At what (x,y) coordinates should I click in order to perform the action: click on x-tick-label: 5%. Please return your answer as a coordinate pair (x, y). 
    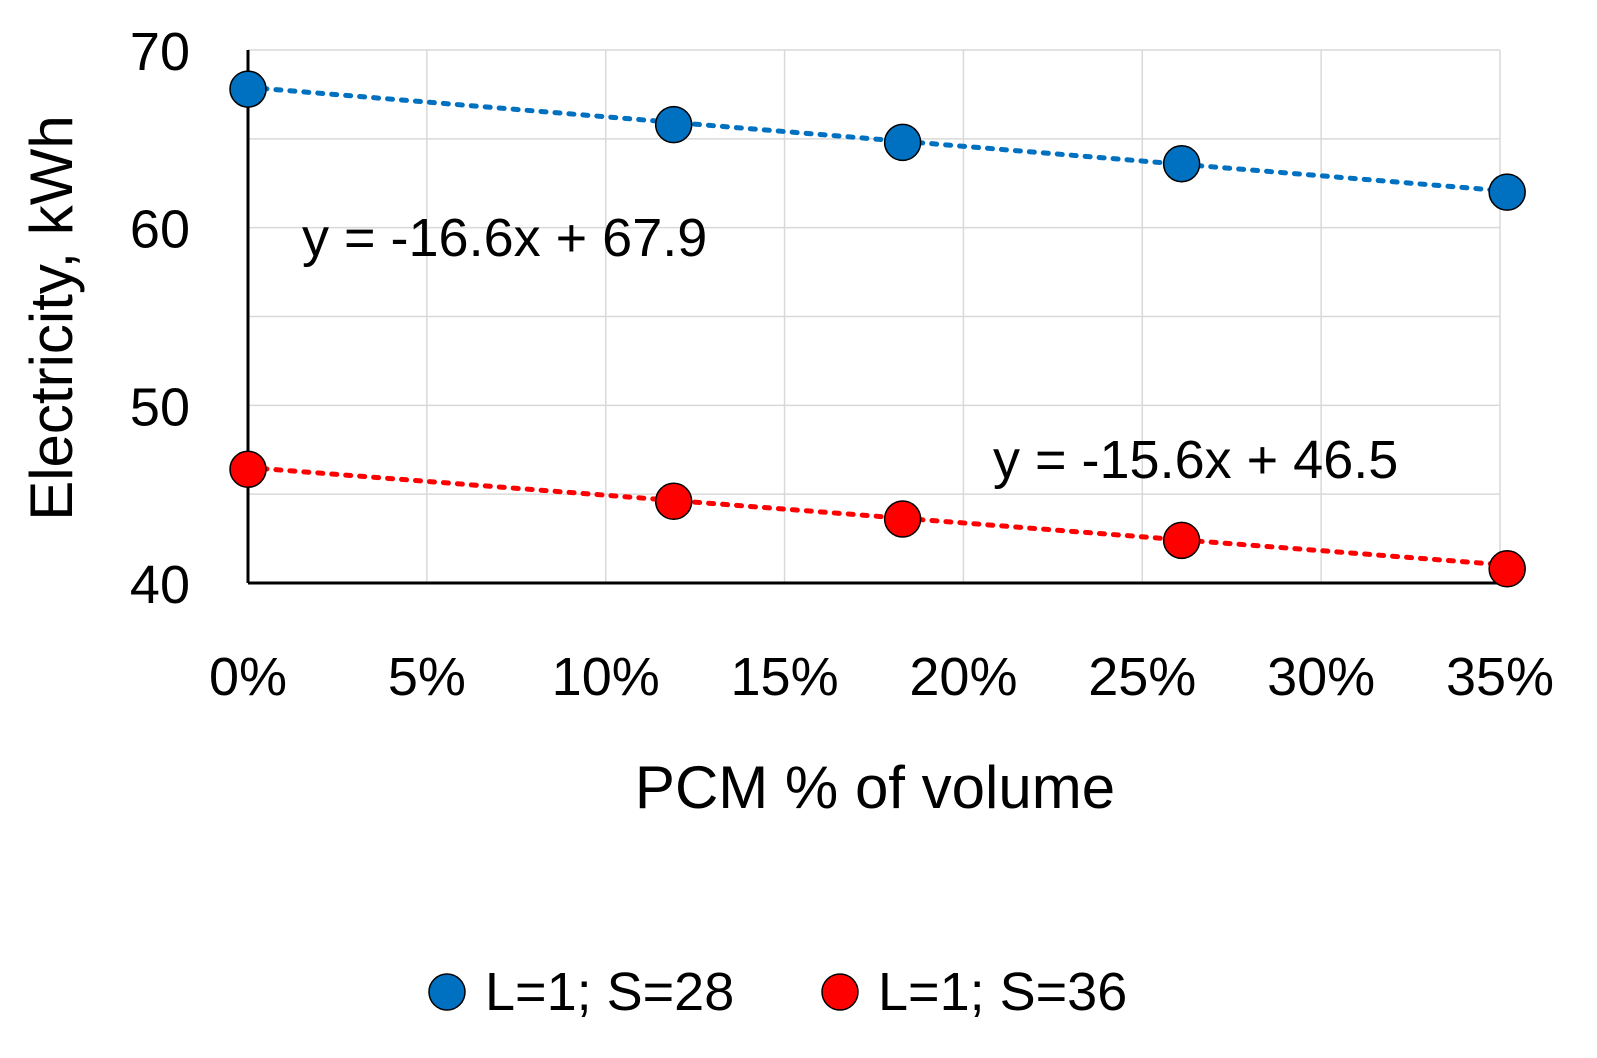
    Looking at the image, I should click on (427, 677).